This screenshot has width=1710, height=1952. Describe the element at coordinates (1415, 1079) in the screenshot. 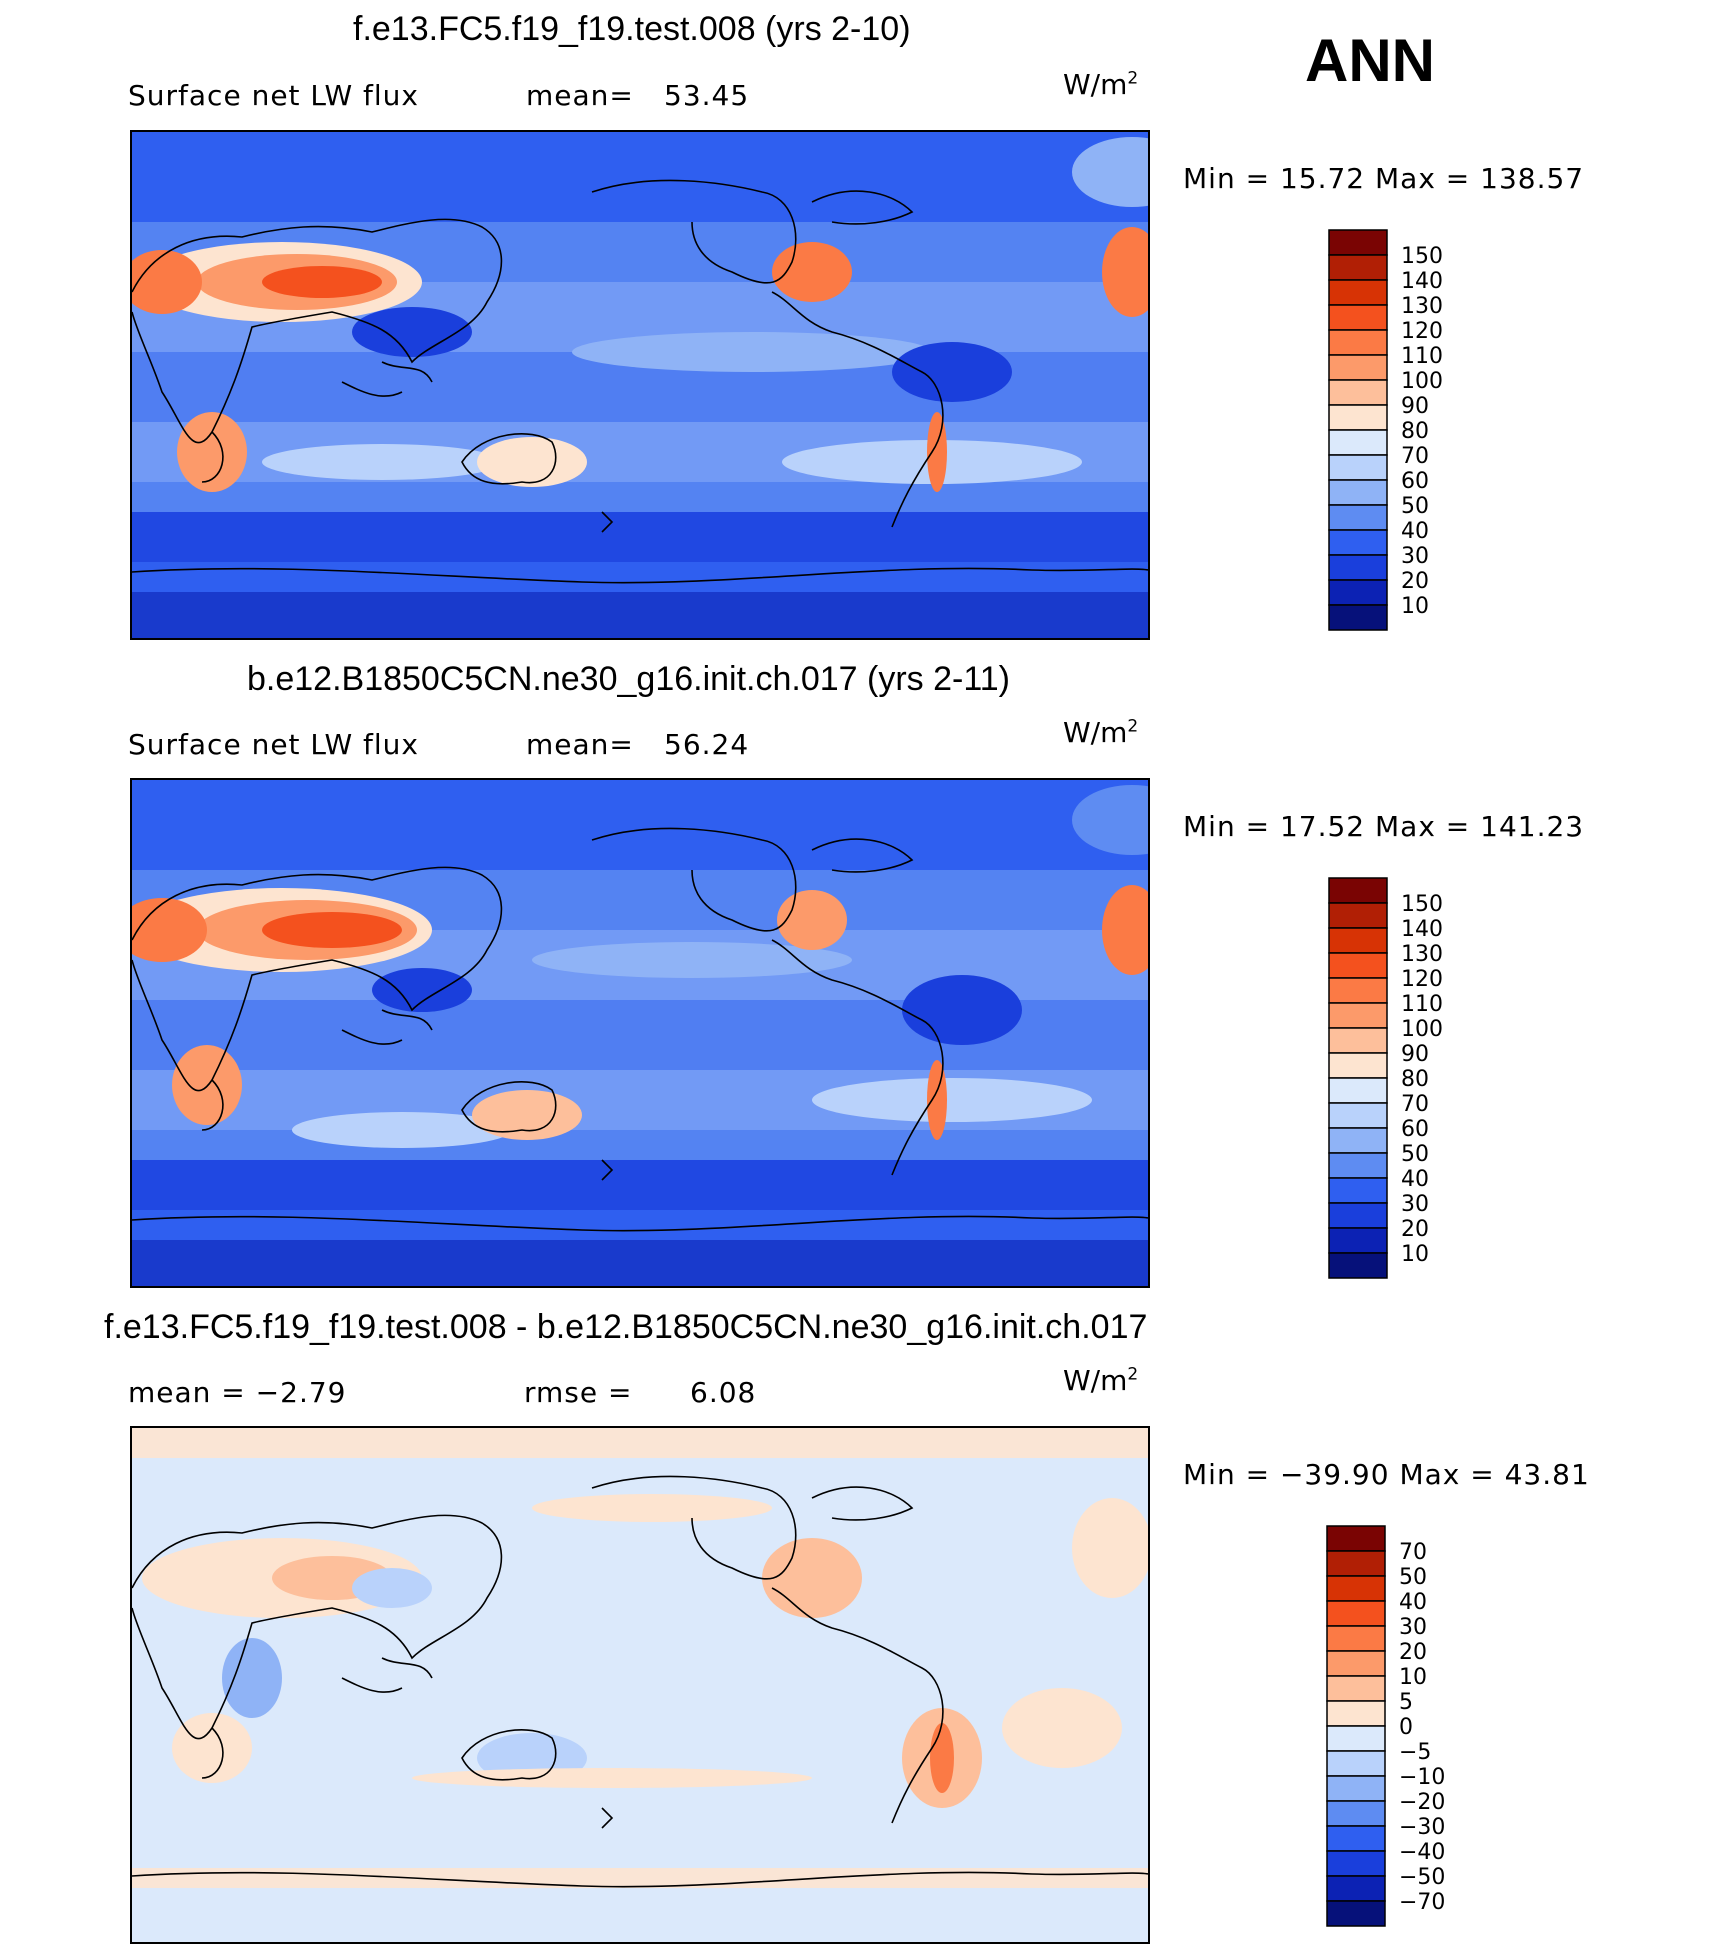

I see `colorbar-tick-label: 80` at that location.